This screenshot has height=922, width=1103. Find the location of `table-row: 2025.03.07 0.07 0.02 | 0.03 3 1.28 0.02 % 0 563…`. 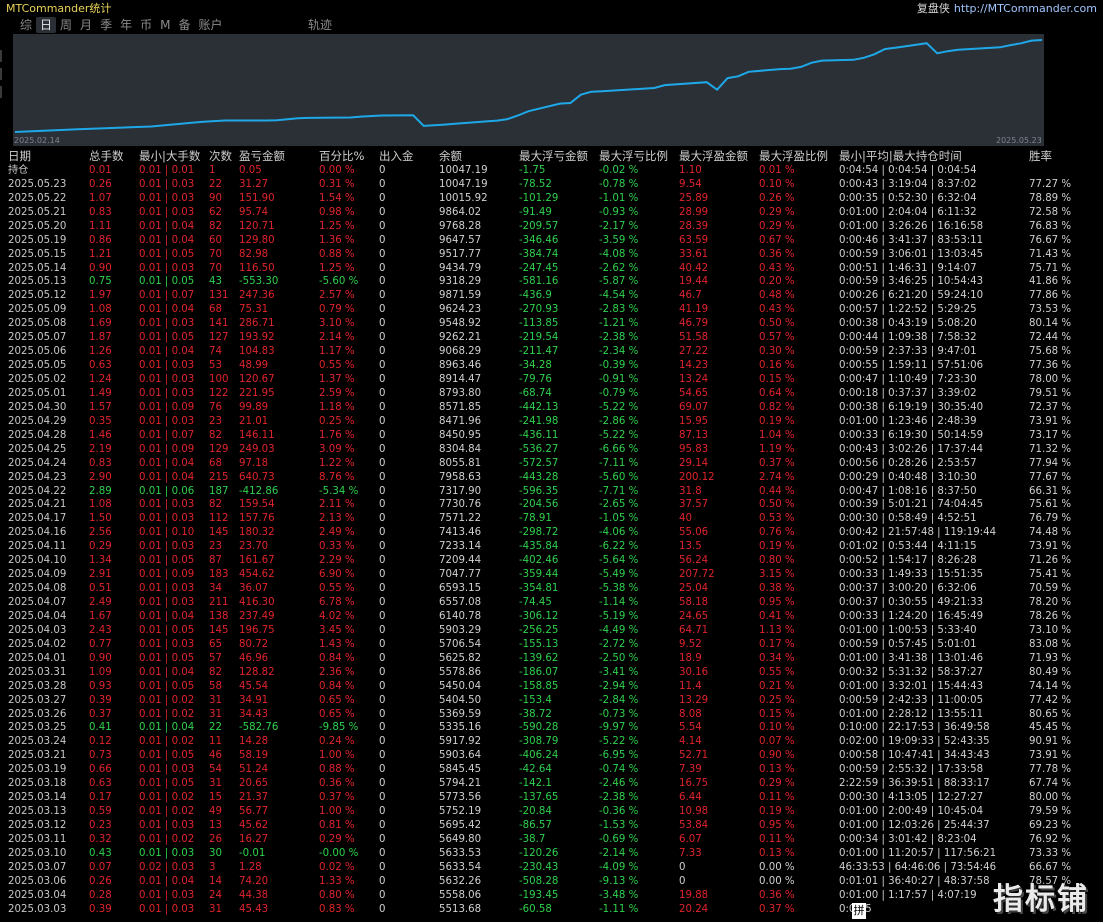

table-row: 2025.03.07 0.07 0.02 | 0.03 3 1.28 0.02 % 0 563… is located at coordinates (551, 868).